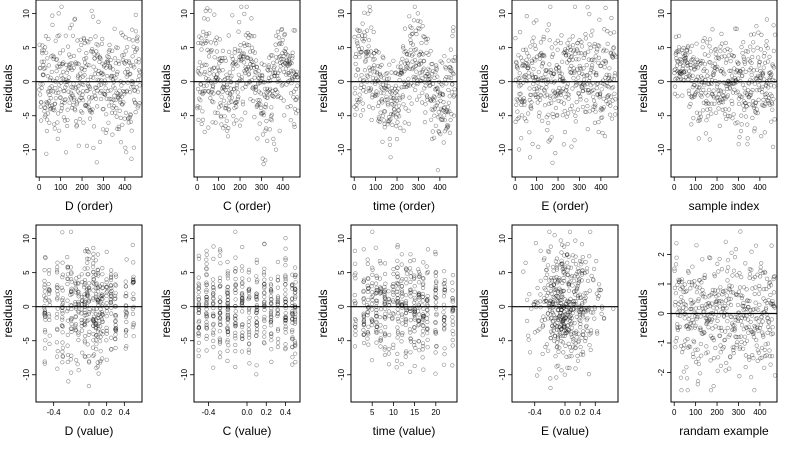 This screenshot has width=800, height=450. Describe the element at coordinates (515, 187) in the screenshot. I see `x-tick-label: 0` at that location.